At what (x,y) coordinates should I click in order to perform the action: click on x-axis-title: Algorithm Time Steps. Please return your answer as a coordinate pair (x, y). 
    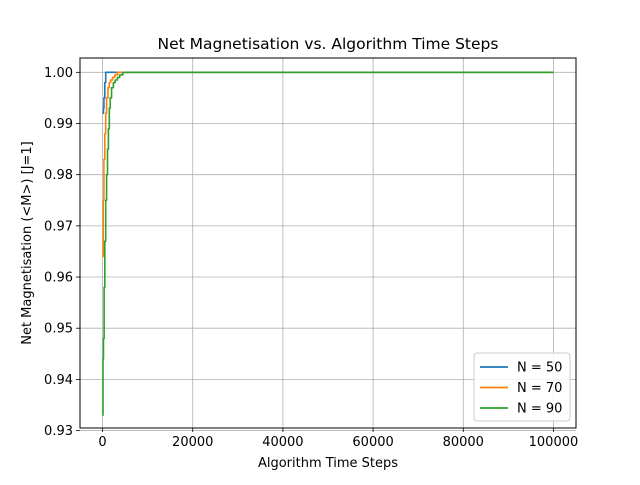
    Looking at the image, I should click on (328, 463).